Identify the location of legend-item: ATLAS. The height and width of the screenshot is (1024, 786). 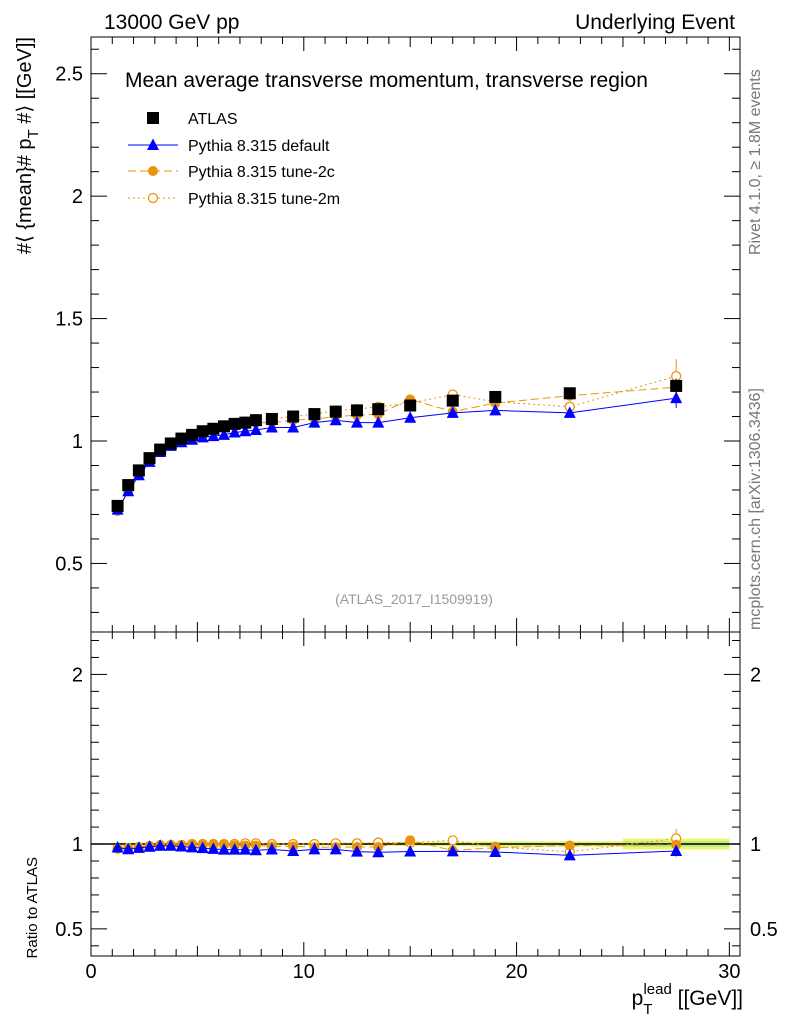
(192, 119).